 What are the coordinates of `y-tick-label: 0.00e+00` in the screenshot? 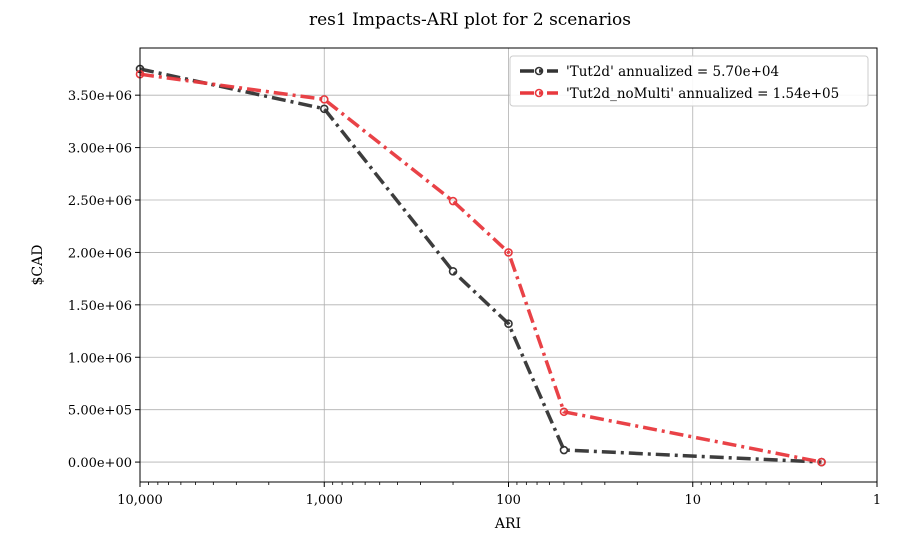 It's located at (100, 463).